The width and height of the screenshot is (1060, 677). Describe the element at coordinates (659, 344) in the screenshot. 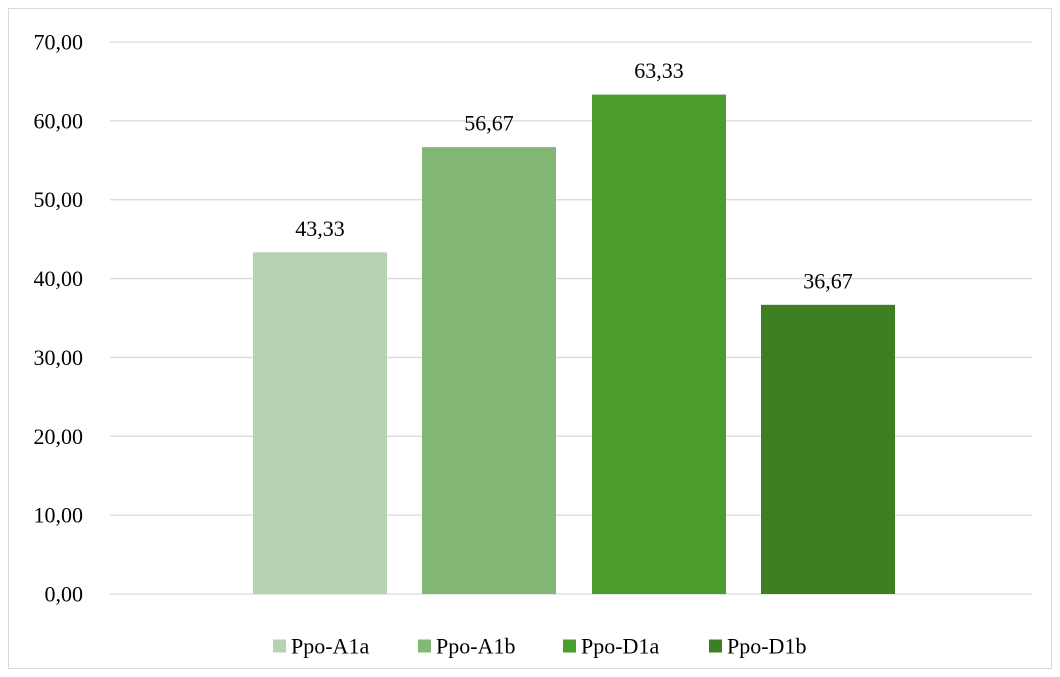

I see `bar-ppo-d1a` at that location.